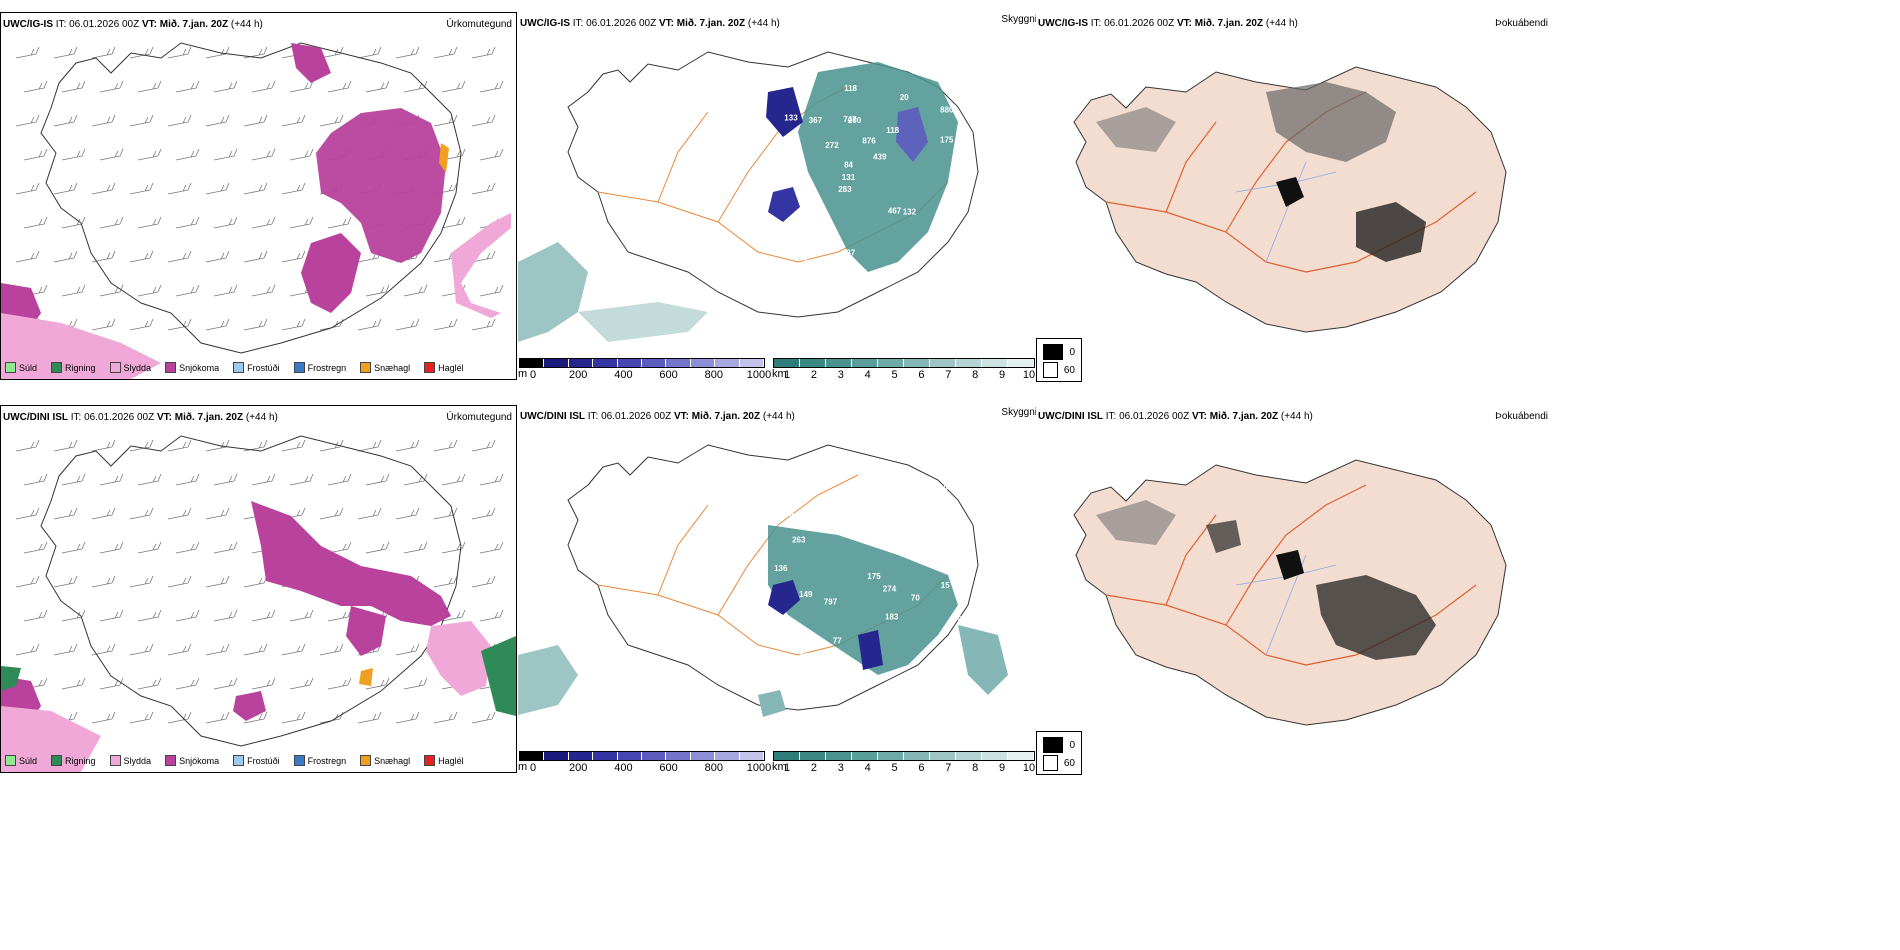 Image resolution: width=1900 pixels, height=950 pixels. Describe the element at coordinates (319, 760) in the screenshot. I see `legend-item: Frostregn` at that location.